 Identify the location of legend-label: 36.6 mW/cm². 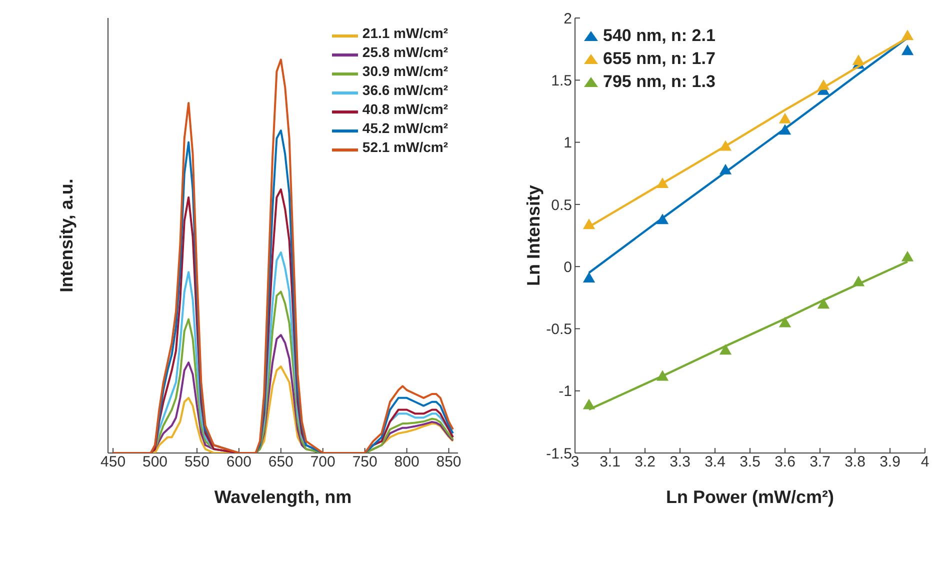
(405, 90).